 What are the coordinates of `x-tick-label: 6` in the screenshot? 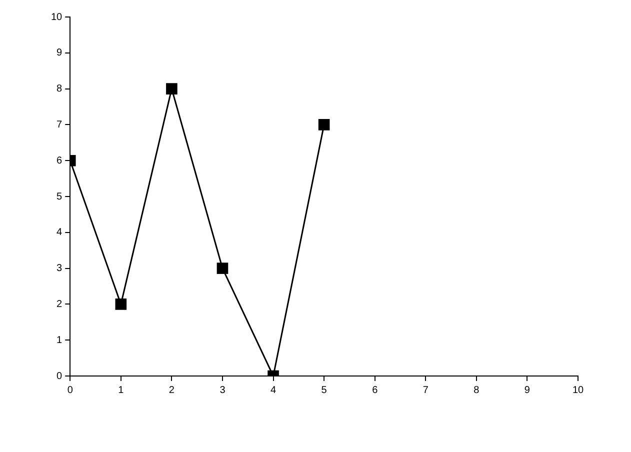 It's located at (375, 390).